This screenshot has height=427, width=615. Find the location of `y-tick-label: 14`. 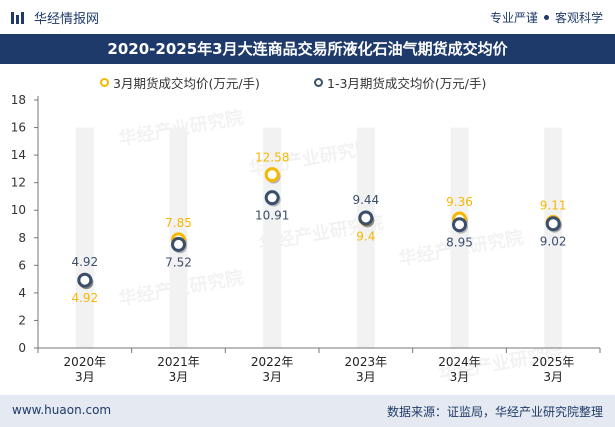

y-tick-label: 14 is located at coordinates (18, 155).